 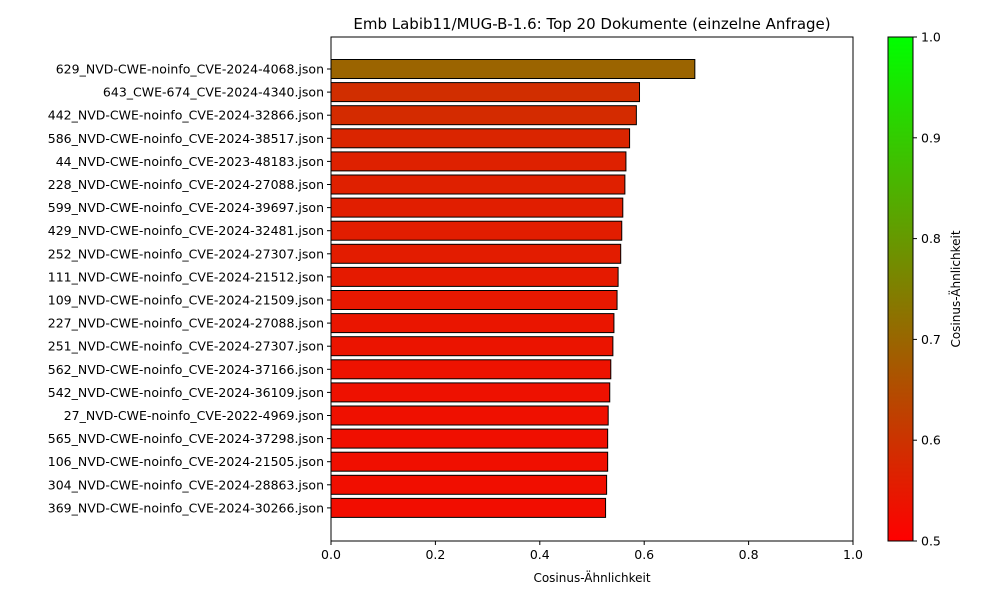 What do you see at coordinates (186, 507) in the screenshot?
I see `y-tick-label: 369_NVD-CWE-noinfo_CVE-2024-30266.json` at bounding box center [186, 507].